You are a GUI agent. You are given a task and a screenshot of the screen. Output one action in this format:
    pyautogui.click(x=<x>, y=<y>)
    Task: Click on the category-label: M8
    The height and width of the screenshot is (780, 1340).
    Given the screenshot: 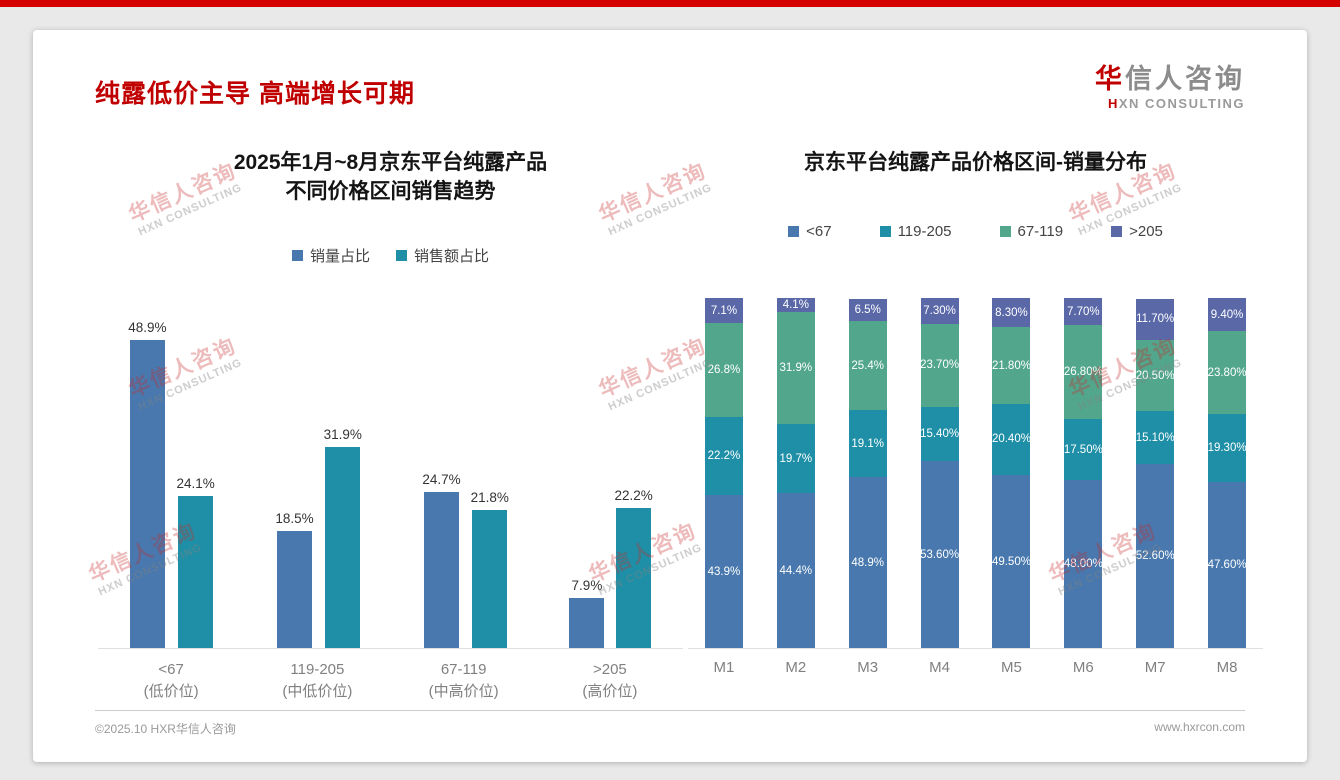 What is the action you would take?
    pyautogui.click(x=1227, y=668)
    